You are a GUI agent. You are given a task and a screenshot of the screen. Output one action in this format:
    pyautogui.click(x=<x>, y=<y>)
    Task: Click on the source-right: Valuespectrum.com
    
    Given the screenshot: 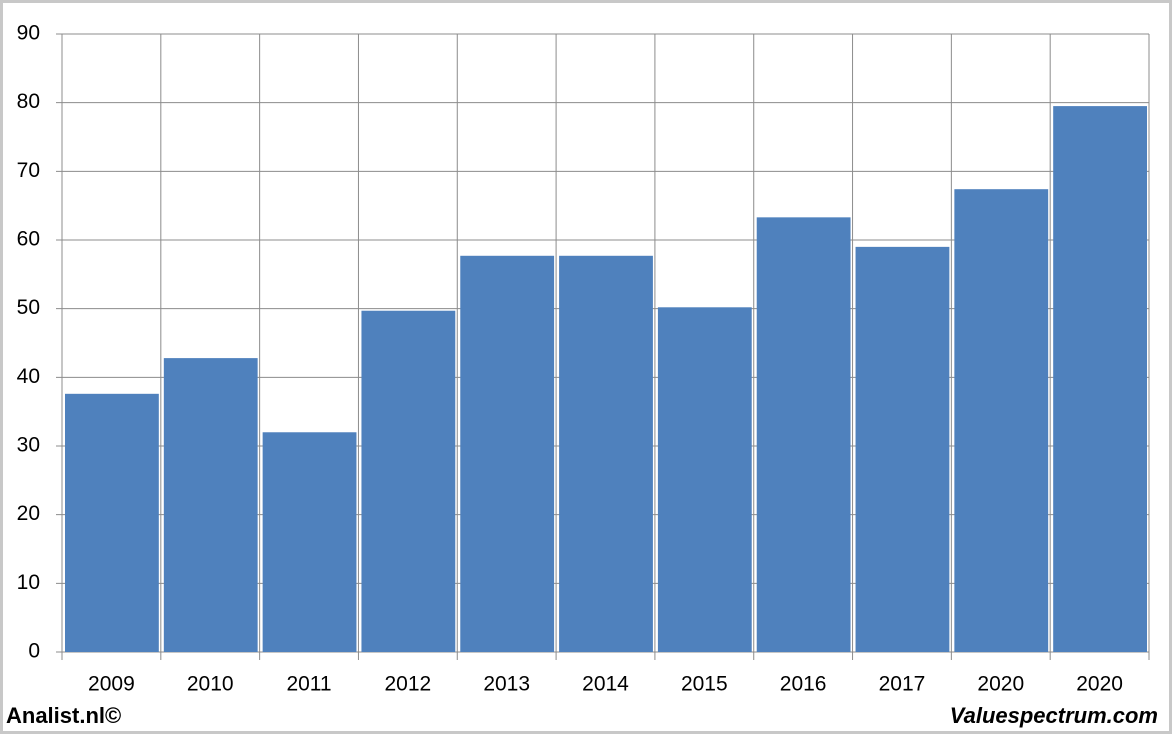 What is the action you would take?
    pyautogui.click(x=1054, y=715)
    